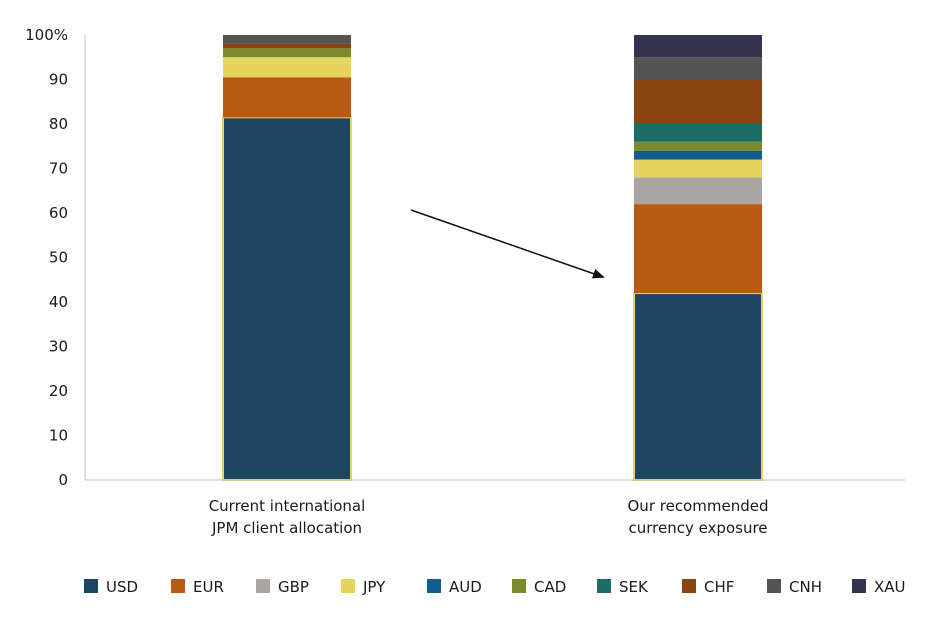 The image size is (934, 619). I want to click on x-category-label: Current international, so click(287, 506).